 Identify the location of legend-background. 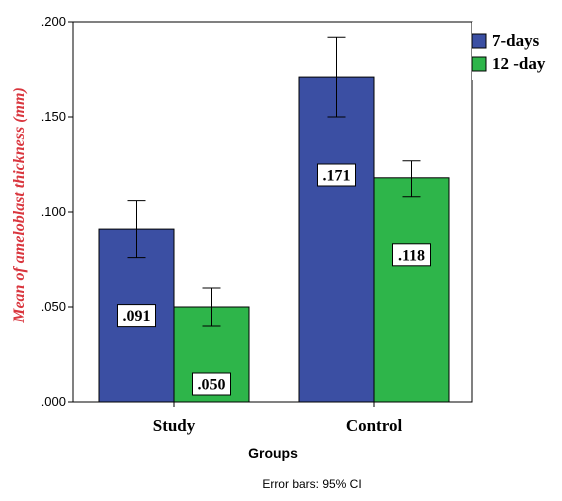
(516, 51).